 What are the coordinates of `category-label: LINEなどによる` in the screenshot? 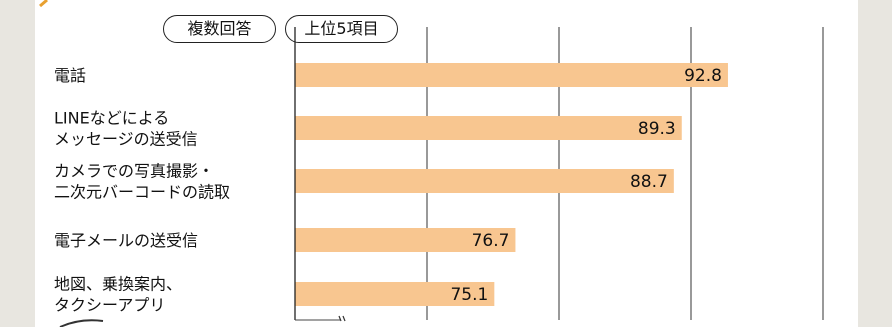 It's located at (111, 118).